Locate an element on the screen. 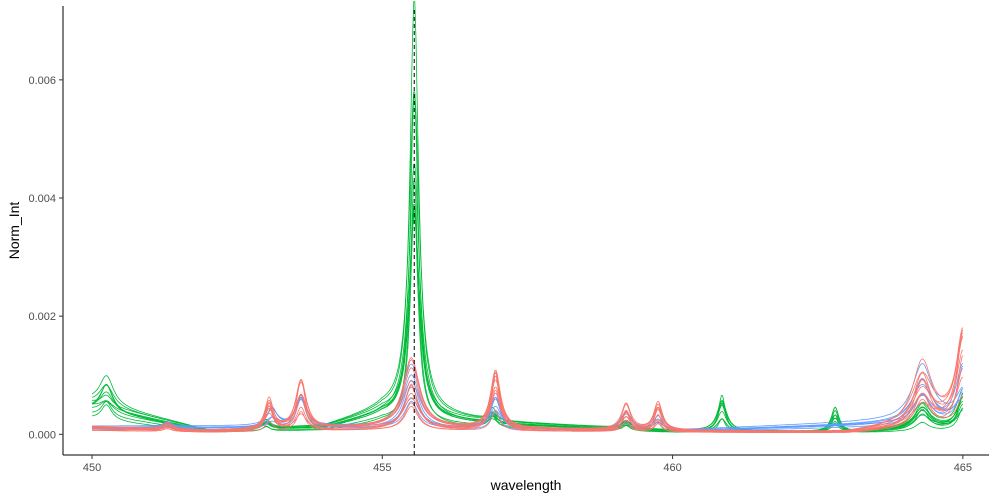  y-tick-label: 0.002 is located at coordinates (42, 317).